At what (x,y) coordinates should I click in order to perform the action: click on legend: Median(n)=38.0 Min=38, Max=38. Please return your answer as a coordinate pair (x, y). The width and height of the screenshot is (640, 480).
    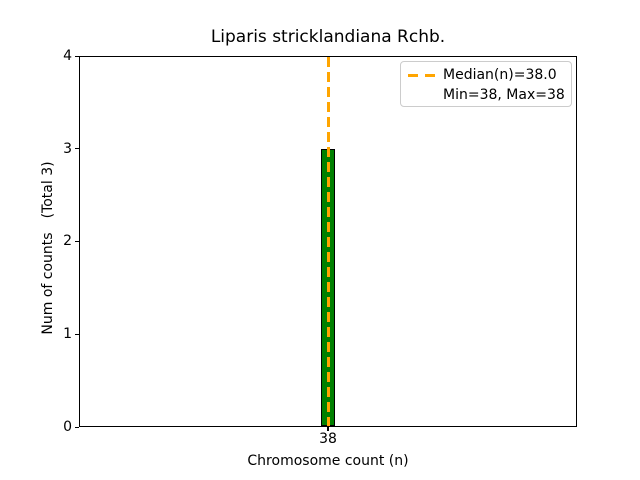
    Looking at the image, I should click on (486, 84).